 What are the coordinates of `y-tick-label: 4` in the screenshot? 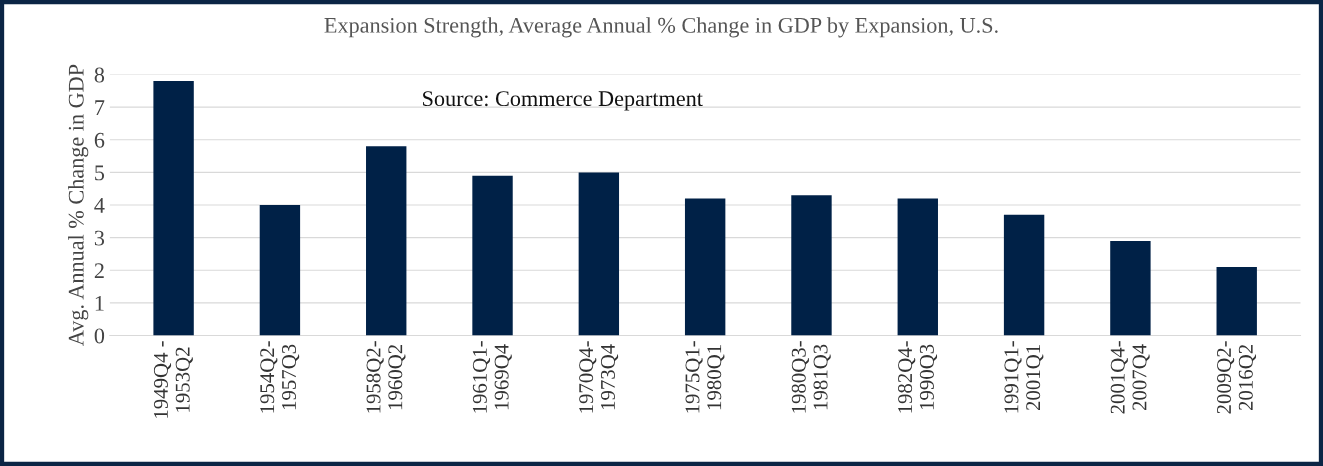 It's located at (99, 205).